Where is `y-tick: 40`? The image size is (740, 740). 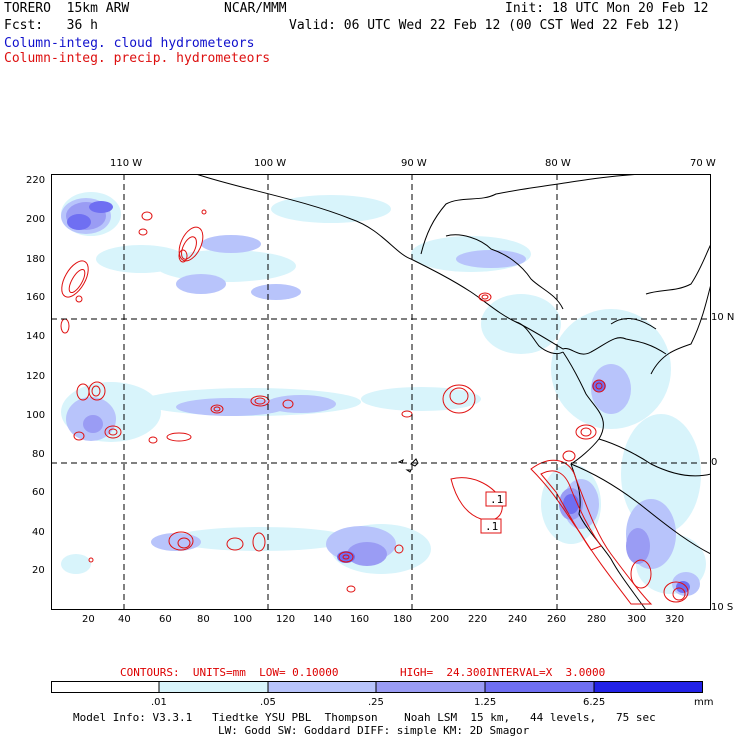
y-tick: 40 is located at coordinates (38, 532).